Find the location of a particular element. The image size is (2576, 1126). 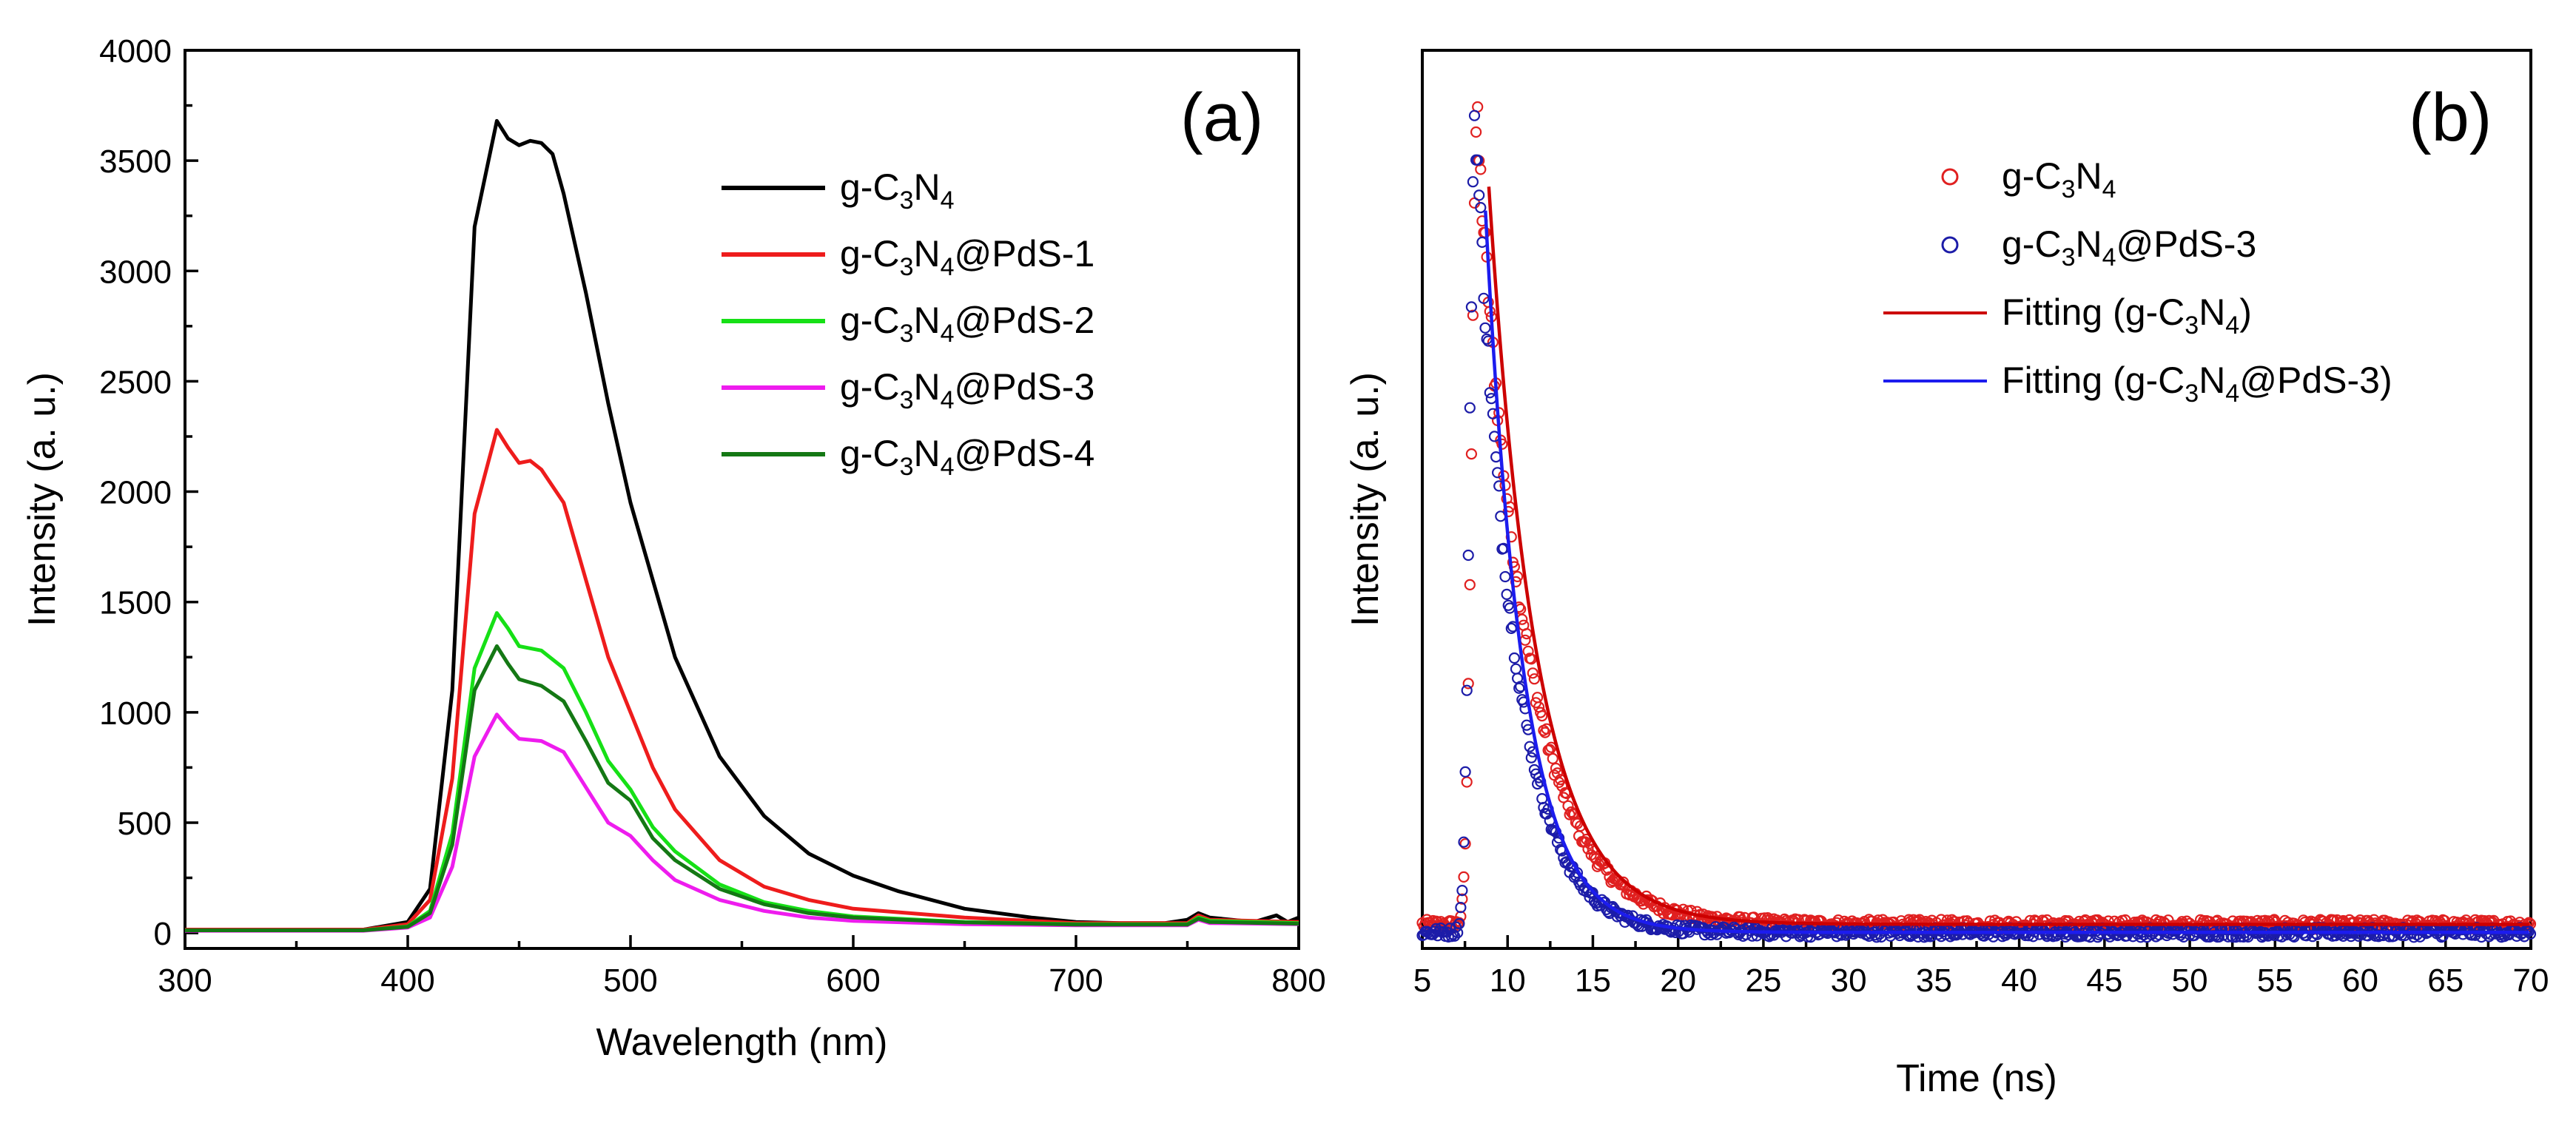

panel-b-x-tick-label: 10 is located at coordinates (1508, 981).